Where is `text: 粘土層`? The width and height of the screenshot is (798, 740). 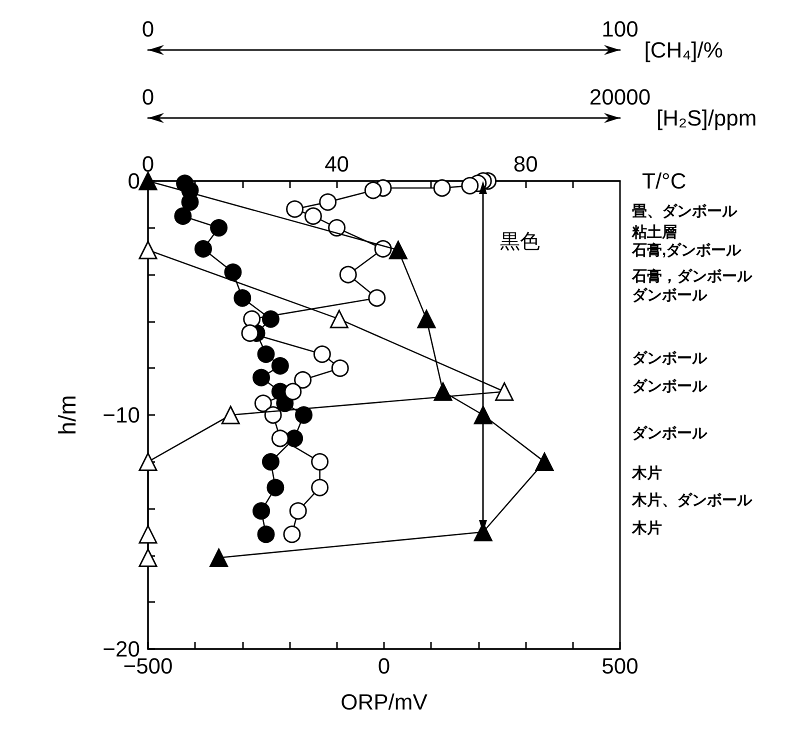 text: 粘土層 is located at coordinates (654, 232).